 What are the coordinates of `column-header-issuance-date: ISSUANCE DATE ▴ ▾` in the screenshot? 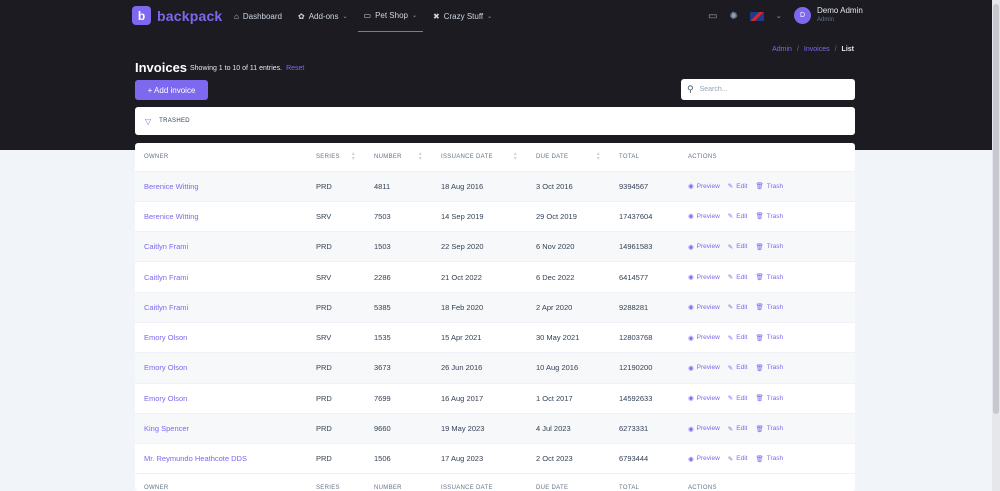 It's located at (479, 157).